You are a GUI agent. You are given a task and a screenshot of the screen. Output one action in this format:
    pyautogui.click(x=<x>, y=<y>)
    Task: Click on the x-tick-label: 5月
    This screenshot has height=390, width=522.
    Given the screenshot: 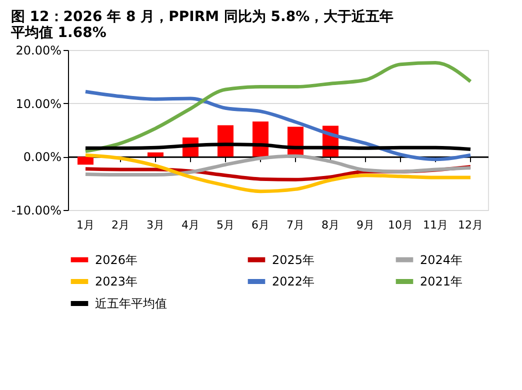 What is the action you would take?
    pyautogui.click(x=225, y=225)
    